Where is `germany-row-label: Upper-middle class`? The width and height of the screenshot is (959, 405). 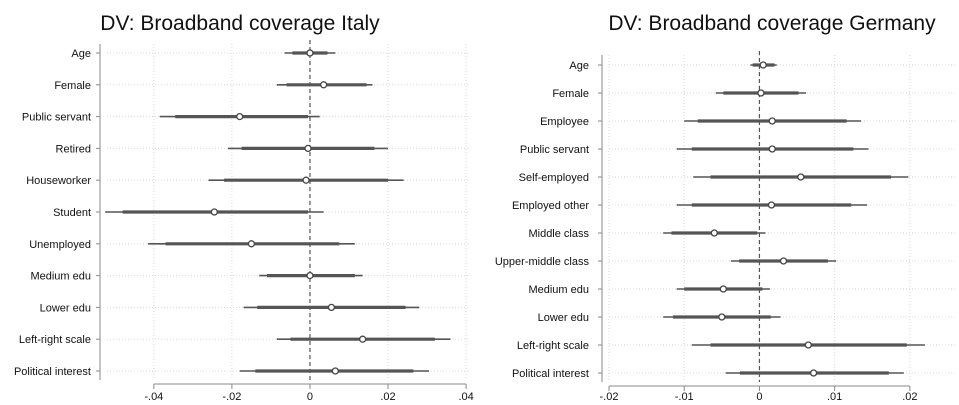 germany-row-label: Upper-middle class is located at coordinates (542, 262).